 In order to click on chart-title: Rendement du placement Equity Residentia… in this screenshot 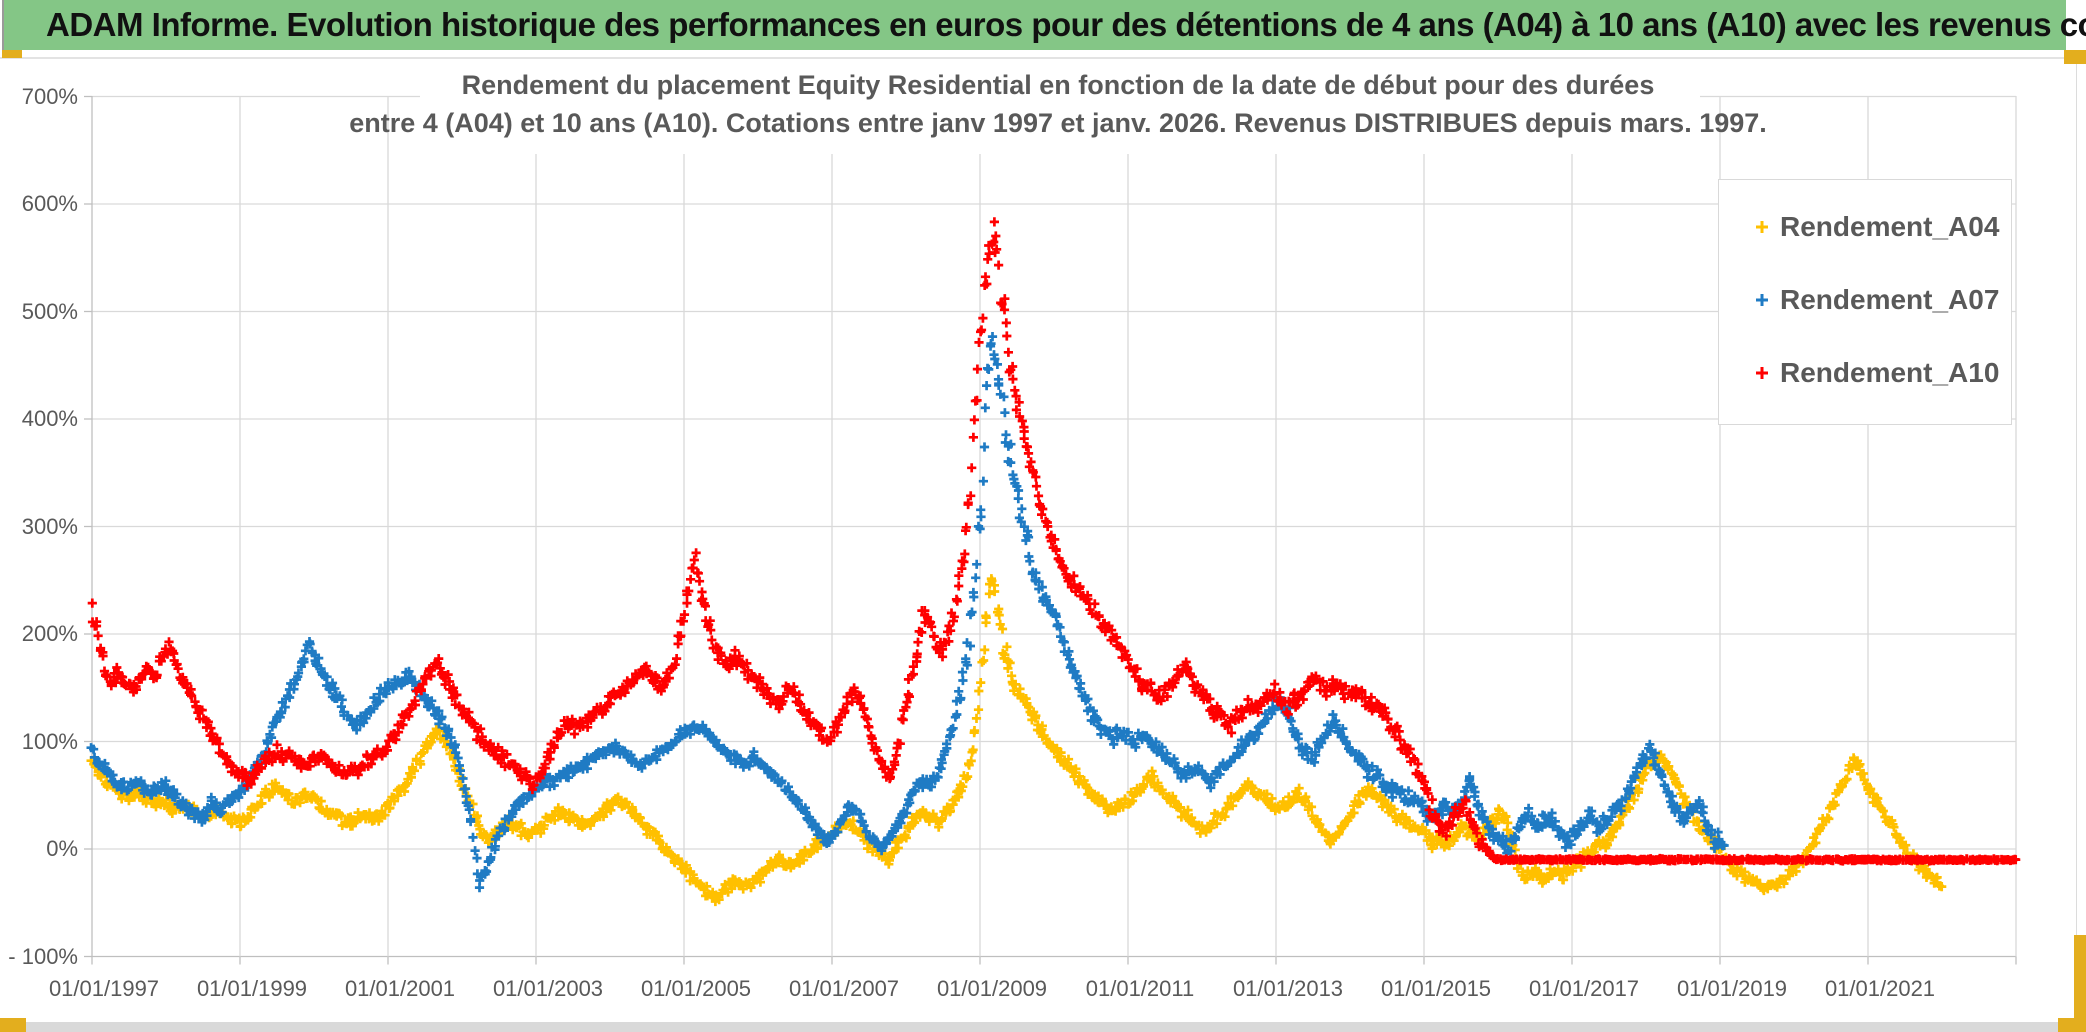, I will do `click(1058, 108)`.